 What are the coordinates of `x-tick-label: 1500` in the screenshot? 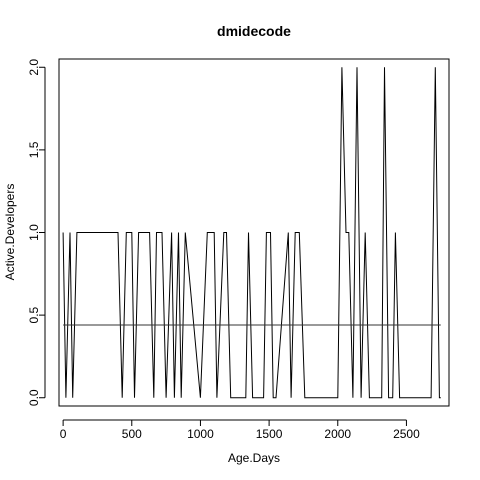 It's located at (269, 434).